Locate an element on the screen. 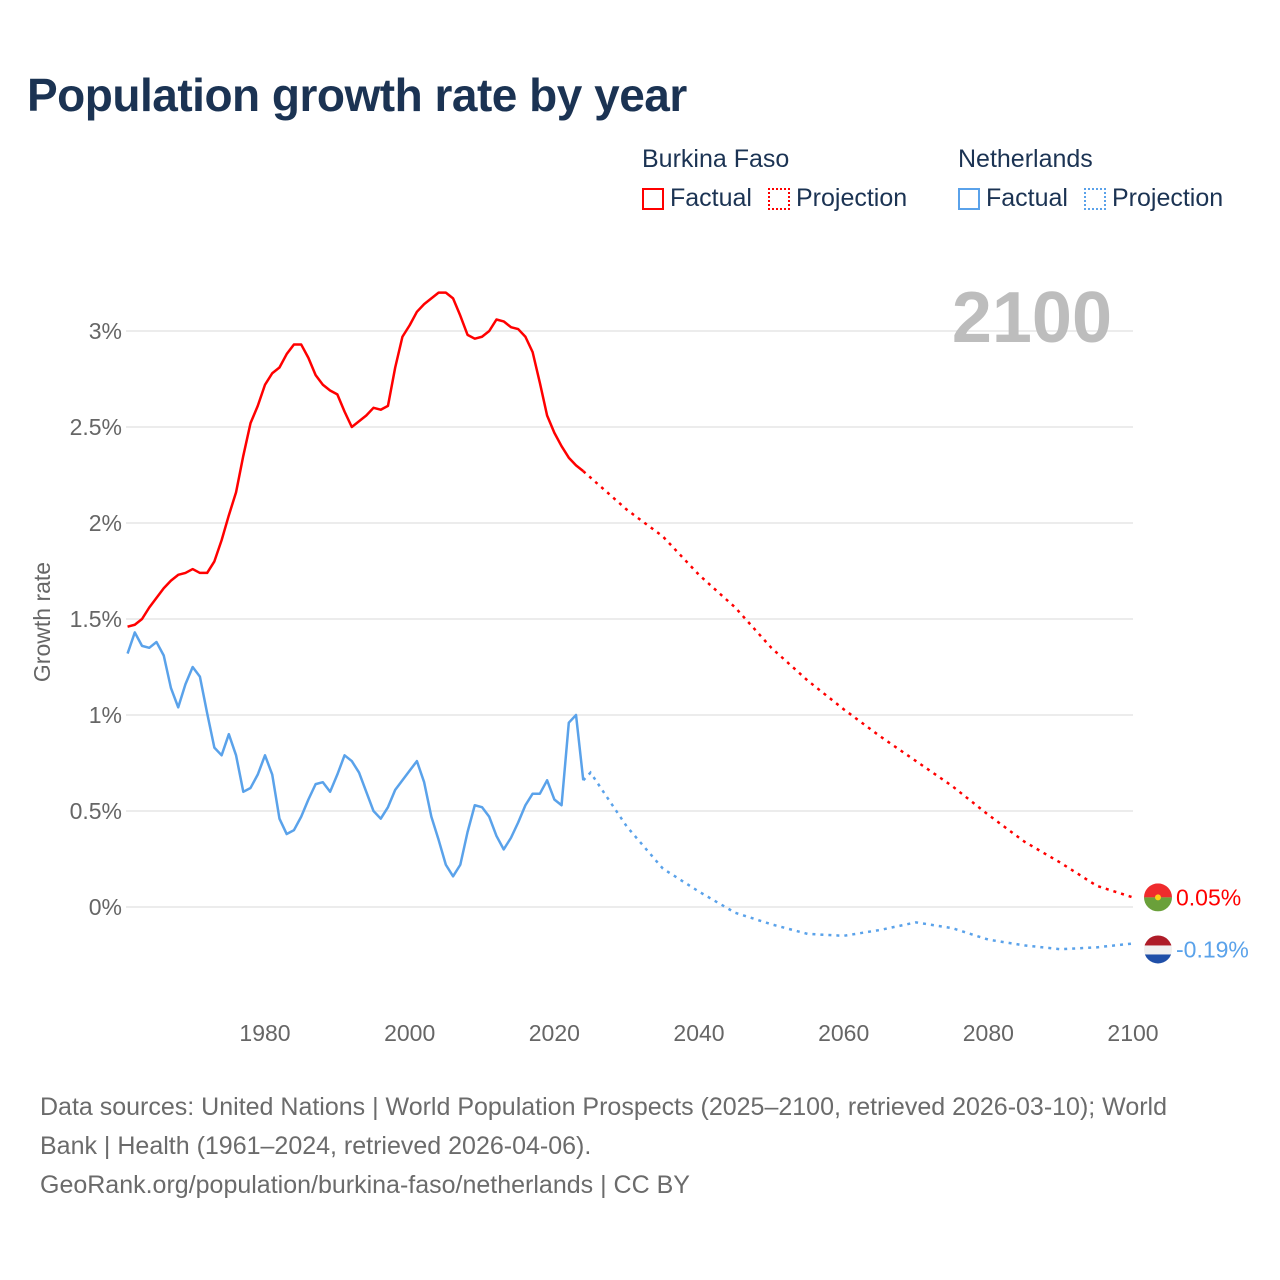 The width and height of the screenshot is (1280, 1280). x-tick-label: 2000 is located at coordinates (409, 1033).